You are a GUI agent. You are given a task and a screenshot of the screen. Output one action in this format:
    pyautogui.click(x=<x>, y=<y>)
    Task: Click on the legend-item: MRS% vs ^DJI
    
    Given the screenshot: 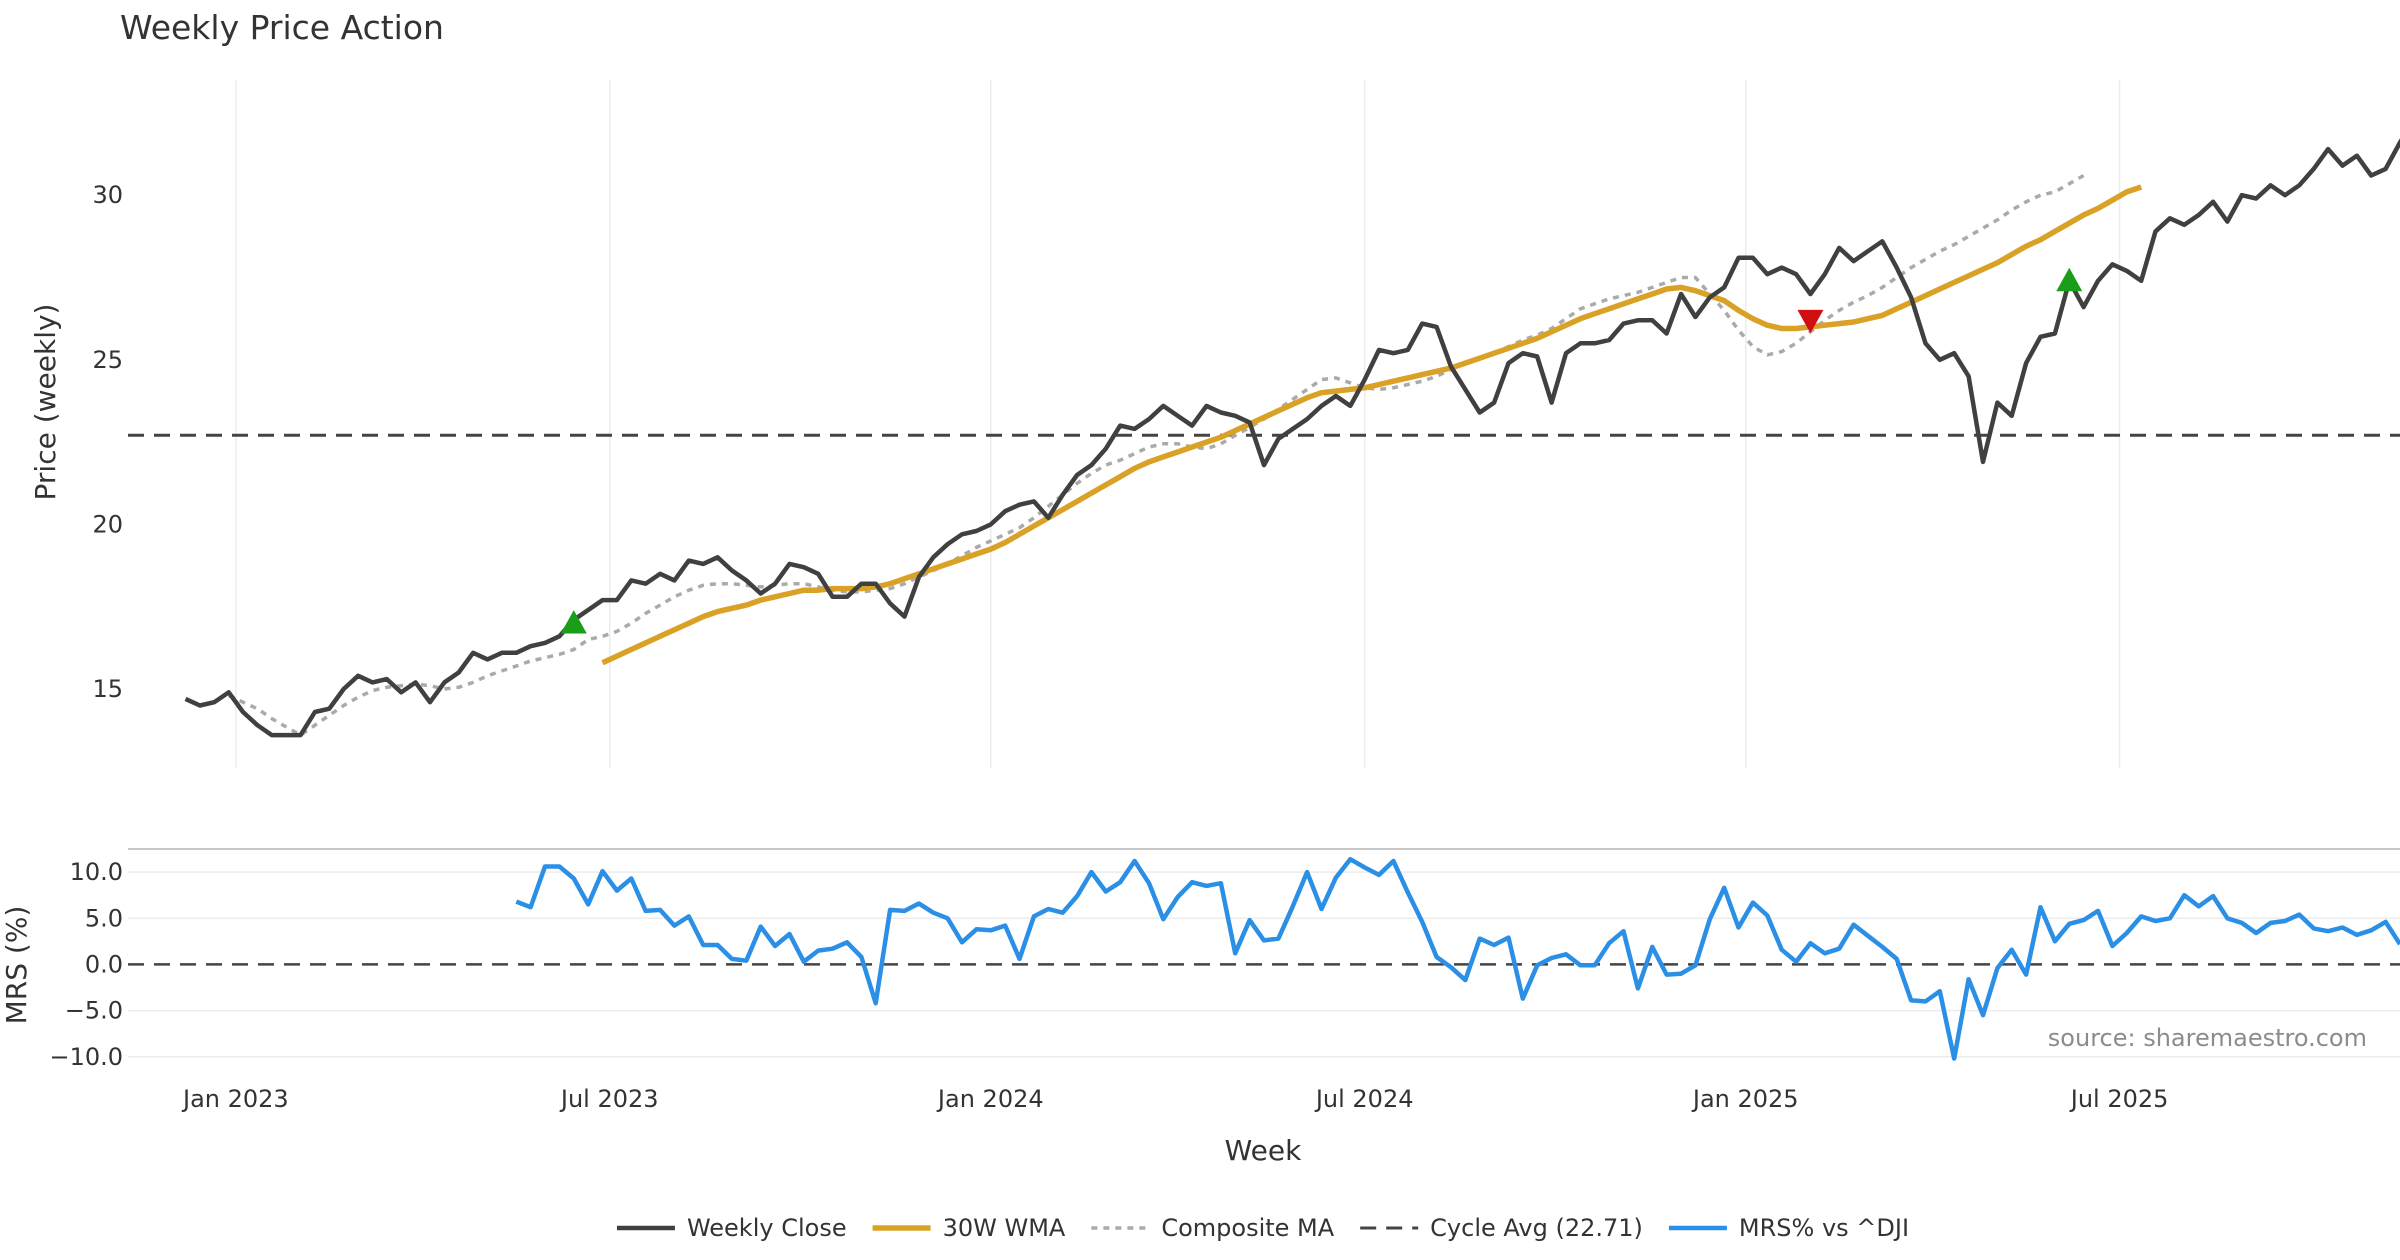 What is the action you would take?
    pyautogui.click(x=1788, y=1228)
    